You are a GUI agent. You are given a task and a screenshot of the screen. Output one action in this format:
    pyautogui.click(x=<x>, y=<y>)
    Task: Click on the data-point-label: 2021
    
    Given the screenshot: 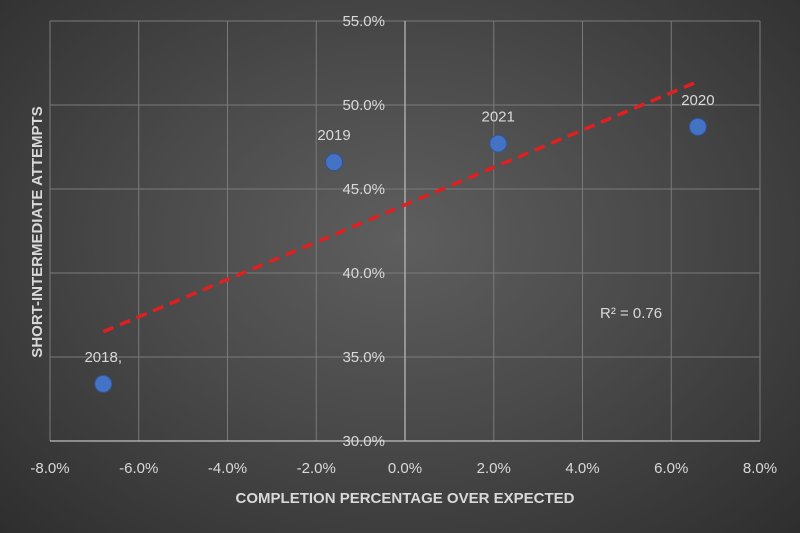 What is the action you would take?
    pyautogui.click(x=498, y=117)
    